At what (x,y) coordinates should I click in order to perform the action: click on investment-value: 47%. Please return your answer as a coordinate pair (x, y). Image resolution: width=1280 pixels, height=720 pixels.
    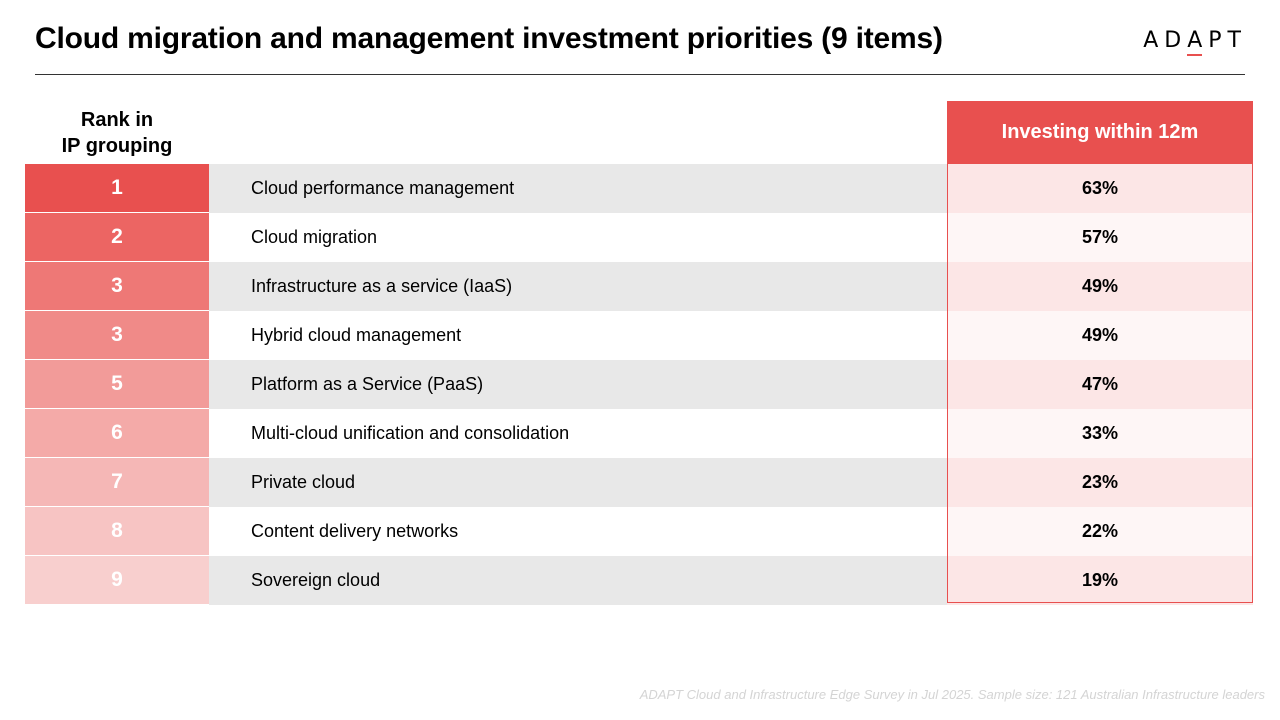
    Looking at the image, I should click on (1100, 384).